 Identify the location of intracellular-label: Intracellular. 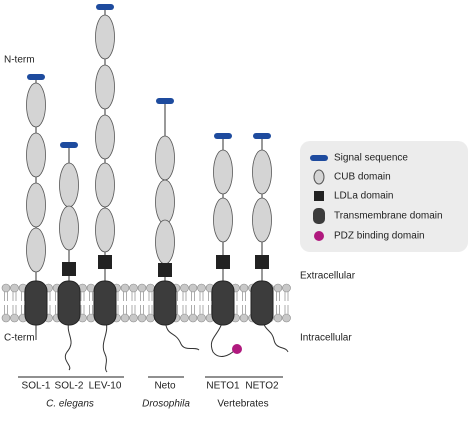
(326, 338).